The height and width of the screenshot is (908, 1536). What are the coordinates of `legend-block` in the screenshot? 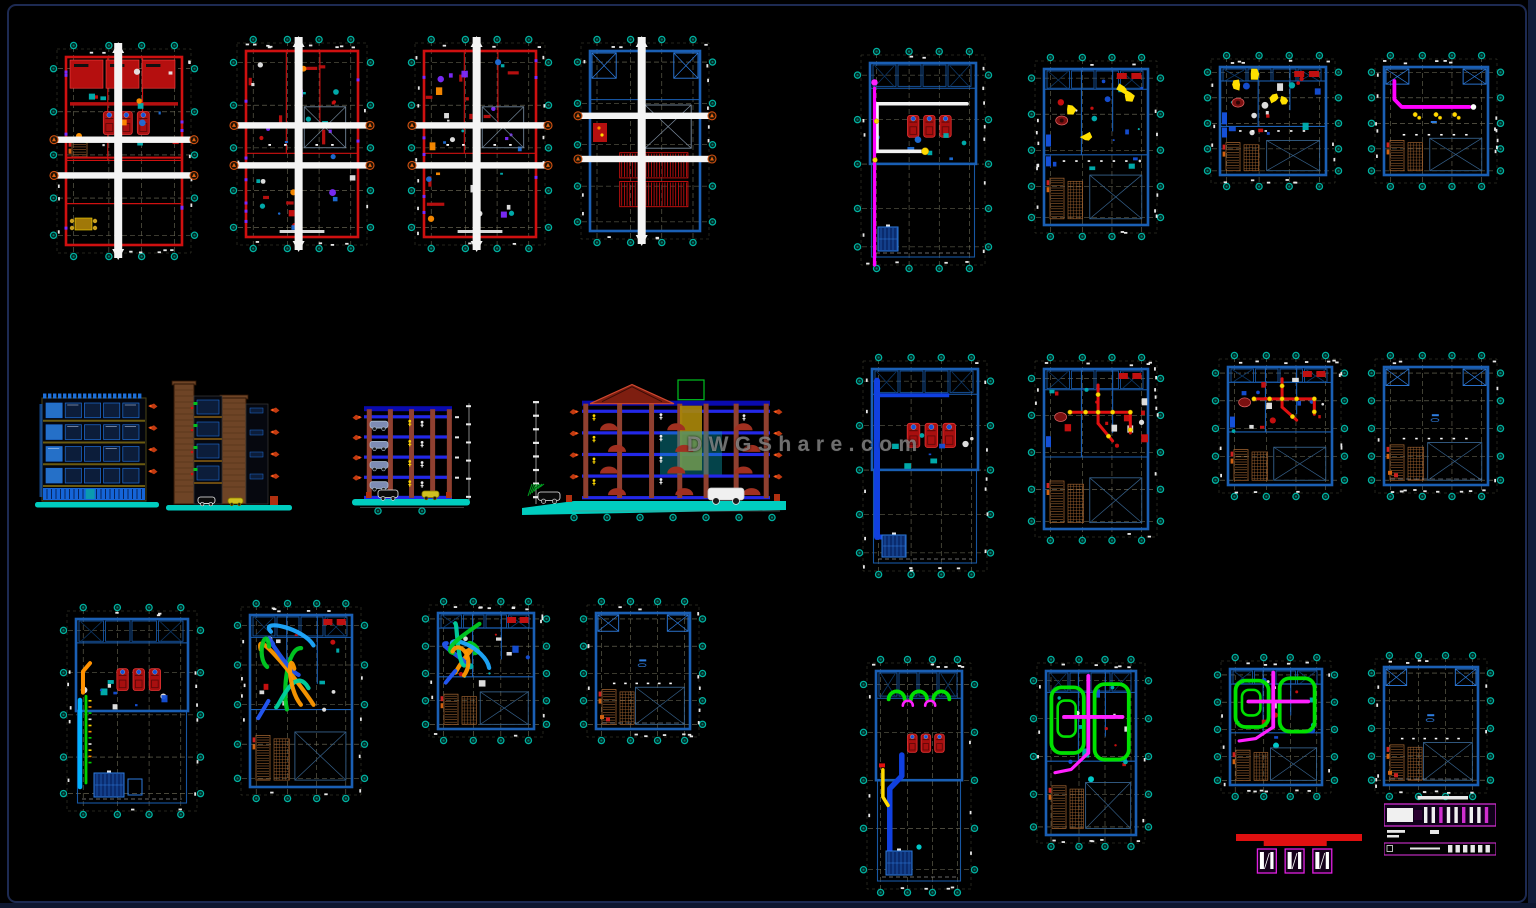 It's located at (1440, 828).